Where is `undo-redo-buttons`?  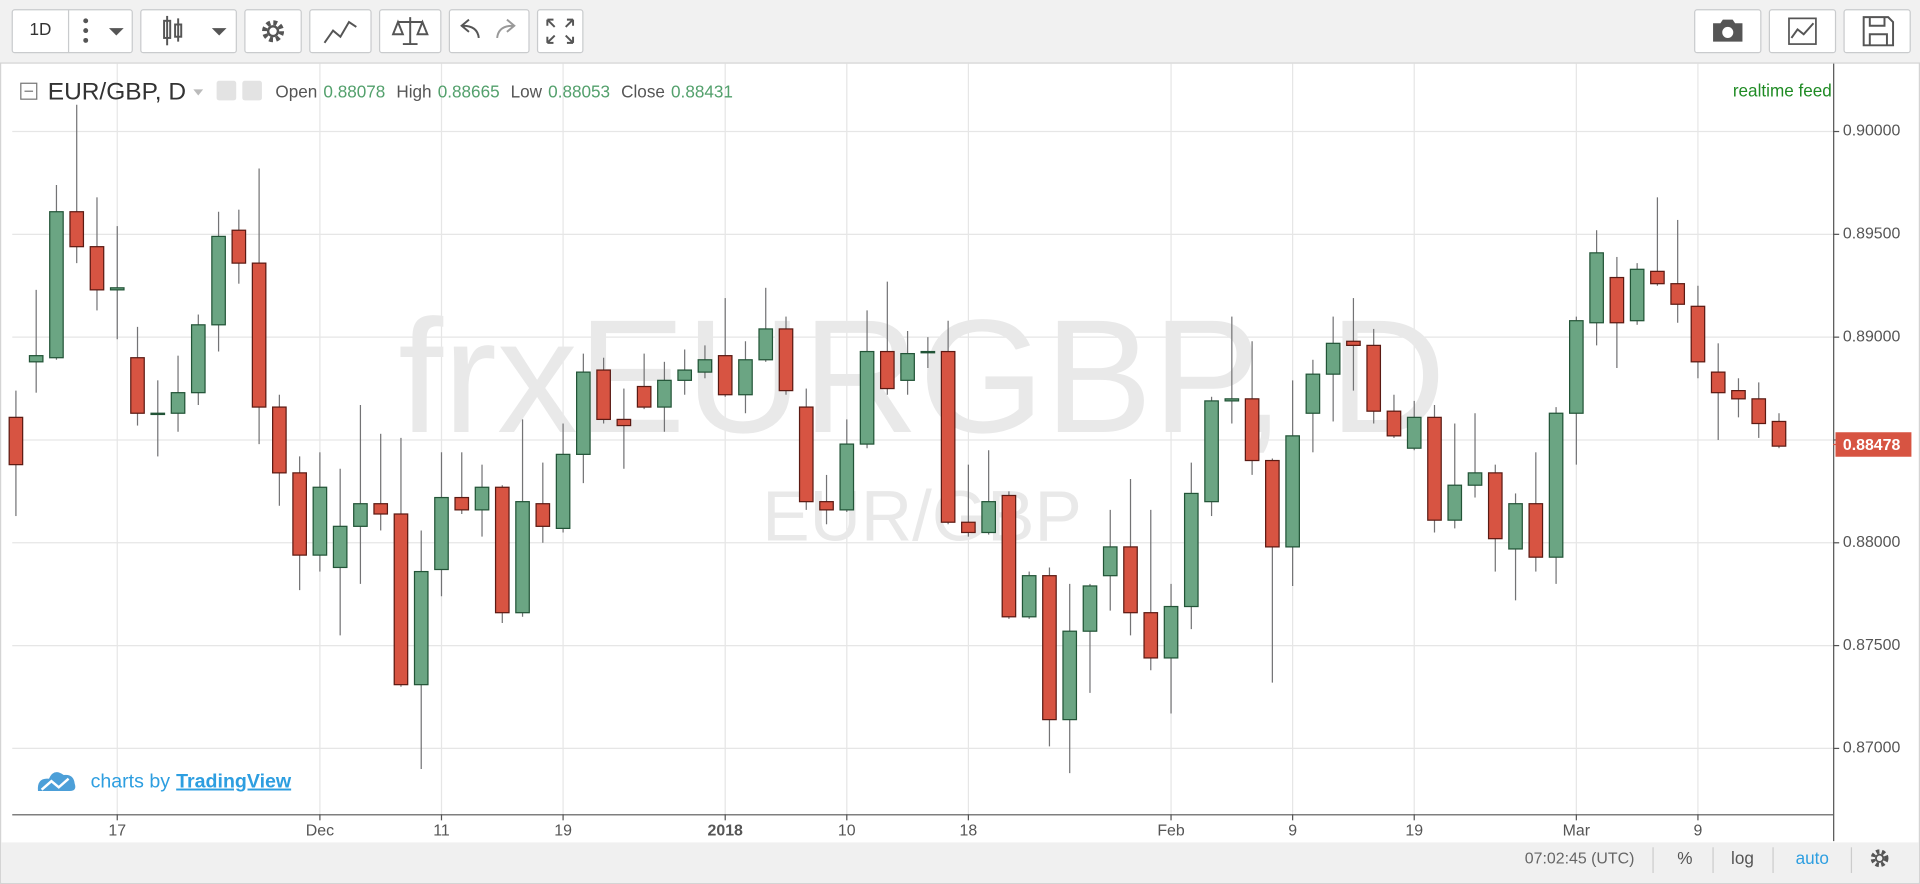 undo-redo-buttons is located at coordinates (489, 31).